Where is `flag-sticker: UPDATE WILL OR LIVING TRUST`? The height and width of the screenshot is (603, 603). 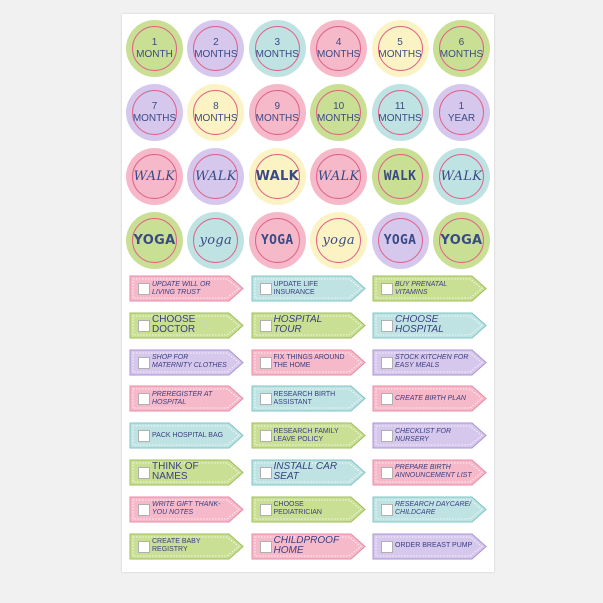
flag-sticker: UPDATE WILL OR LIVING TRUST is located at coordinates (186, 288).